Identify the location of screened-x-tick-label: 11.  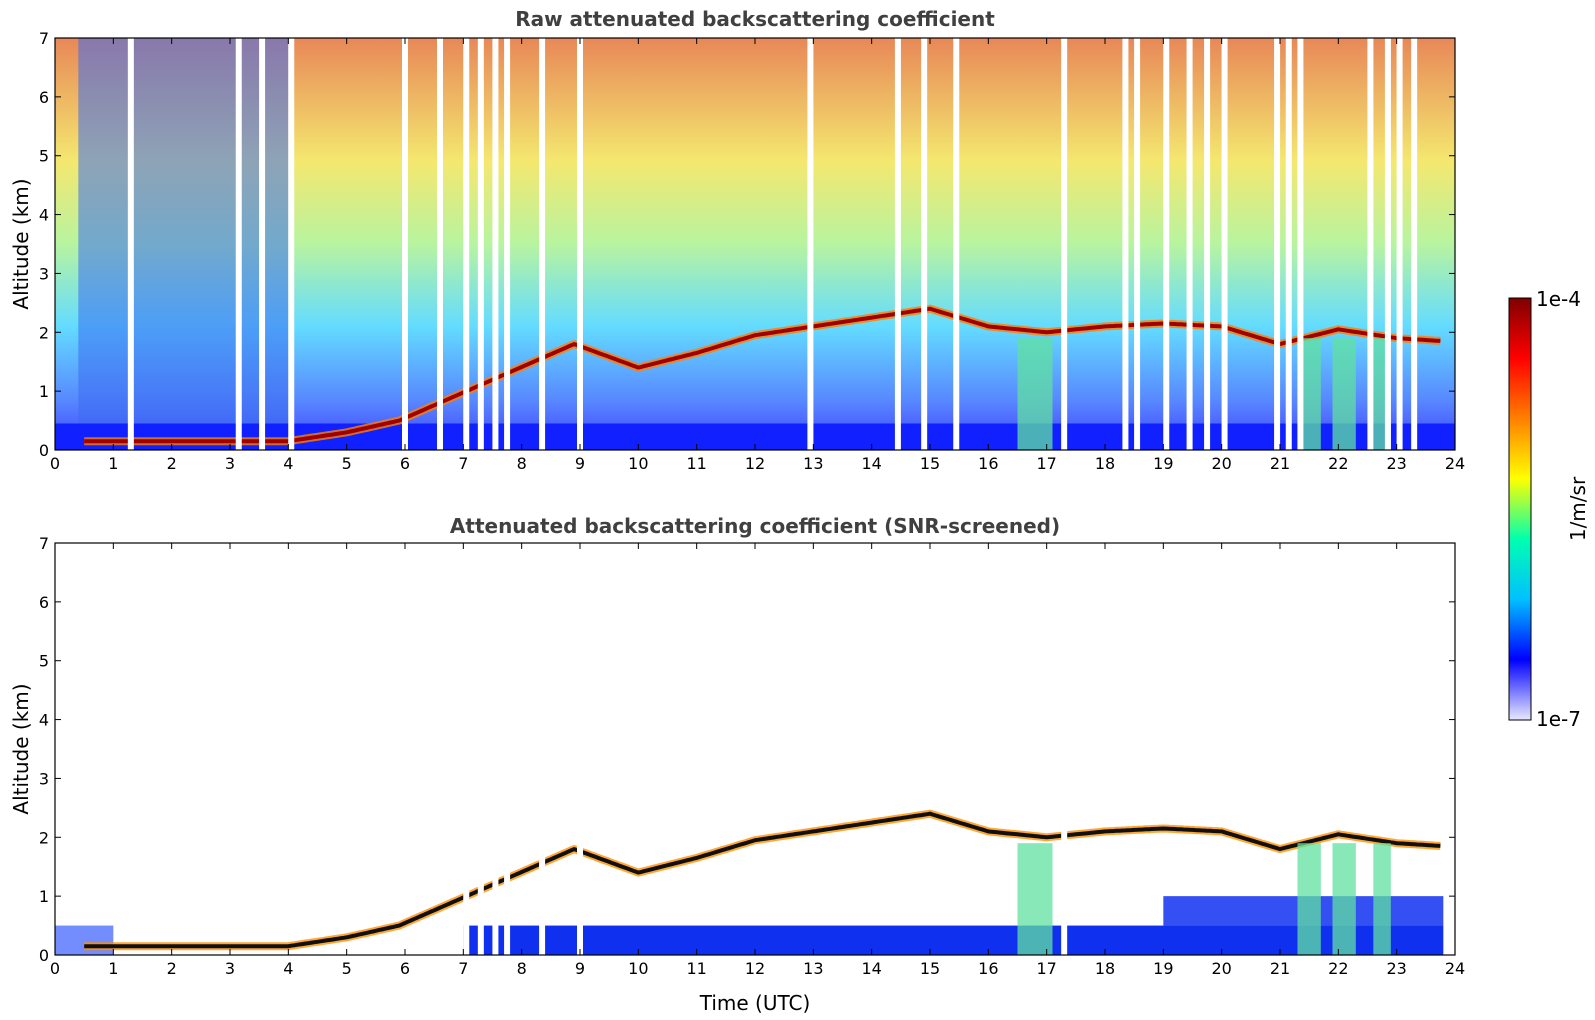
(696, 968).